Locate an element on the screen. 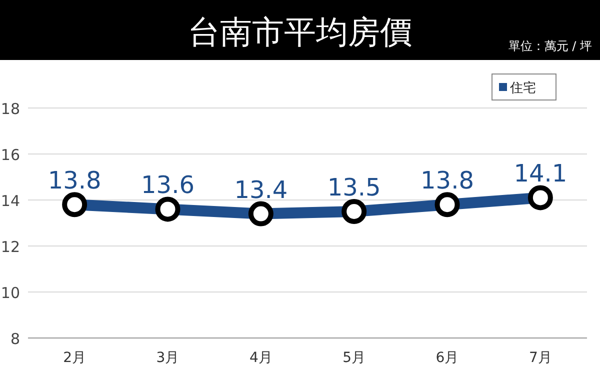  ytick: 14 is located at coordinates (10, 201).